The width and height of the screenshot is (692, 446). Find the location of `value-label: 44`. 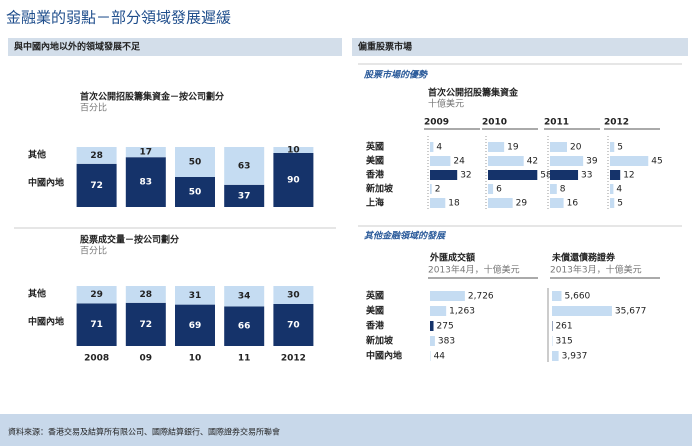

value-label: 44 is located at coordinates (440, 357).